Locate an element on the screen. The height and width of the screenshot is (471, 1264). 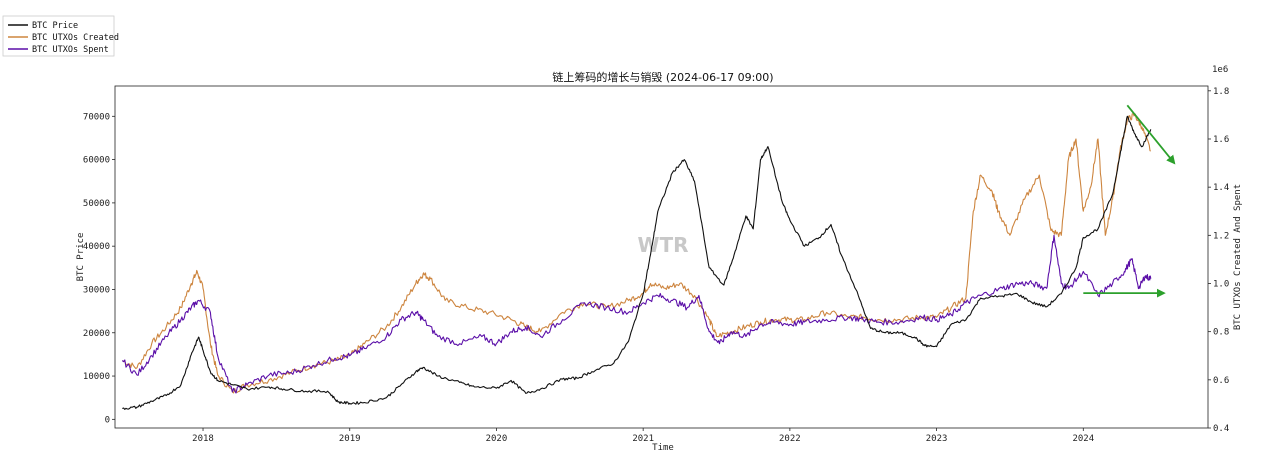
x-axis: 2018 2019 2020 2021 2022 2023 2024 is located at coordinates (643, 436).